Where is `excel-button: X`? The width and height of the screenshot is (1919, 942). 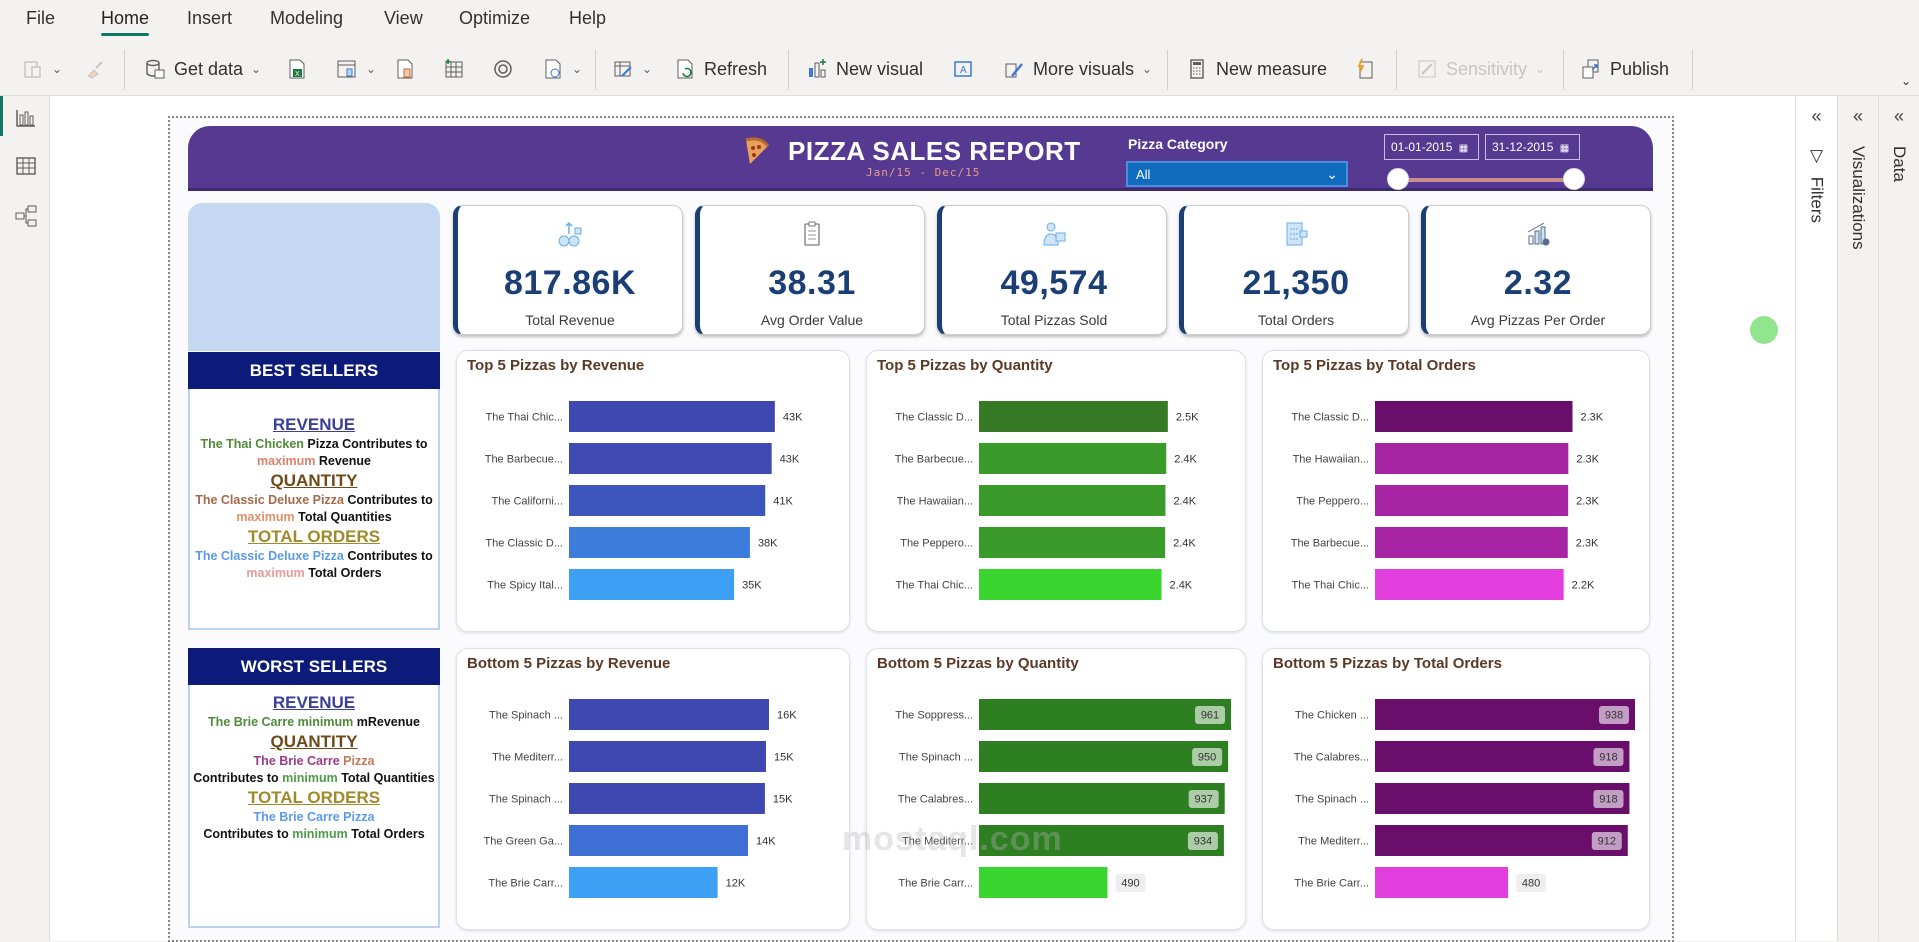 excel-button: X is located at coordinates (297, 69).